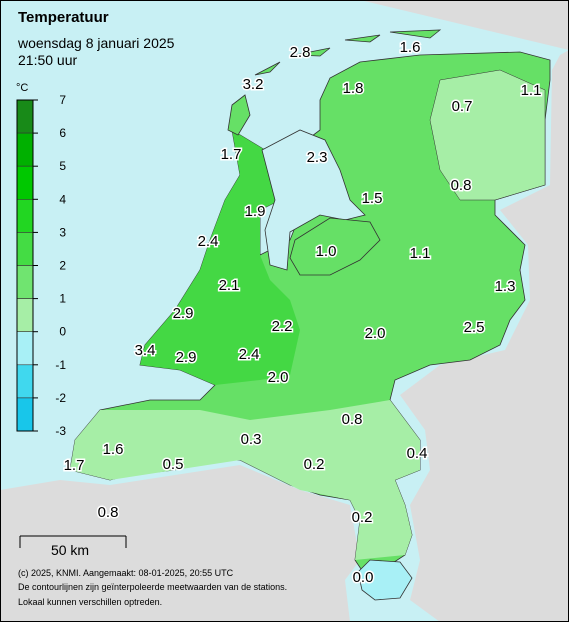  Describe the element at coordinates (229, 285) in the screenshot. I see `station-reading: 2.1` at that location.